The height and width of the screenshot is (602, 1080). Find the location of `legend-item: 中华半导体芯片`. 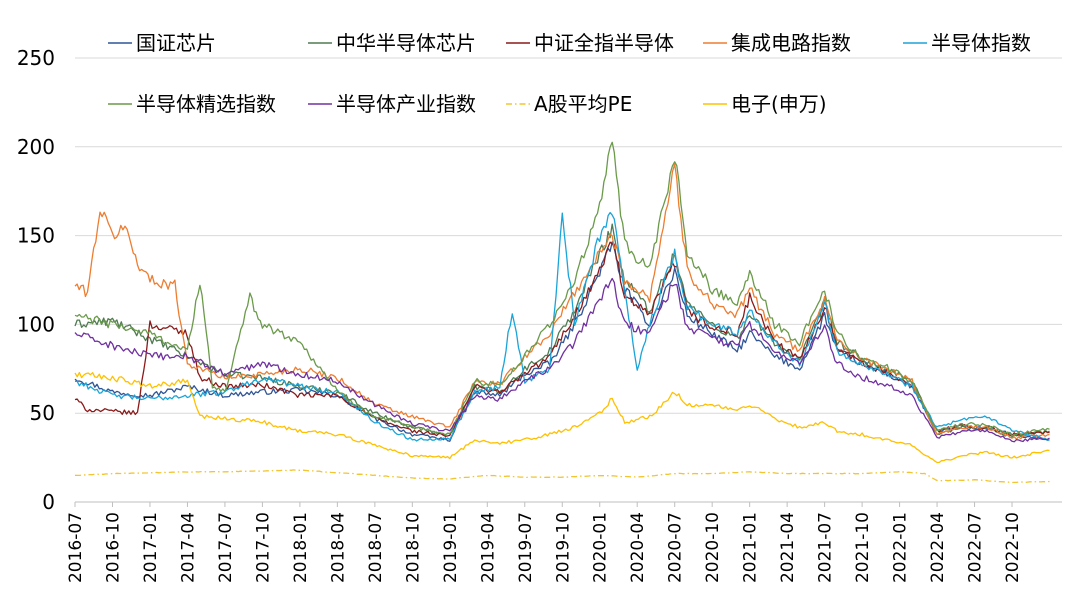

legend-item: 中华半导体芯片 is located at coordinates (392, 43).